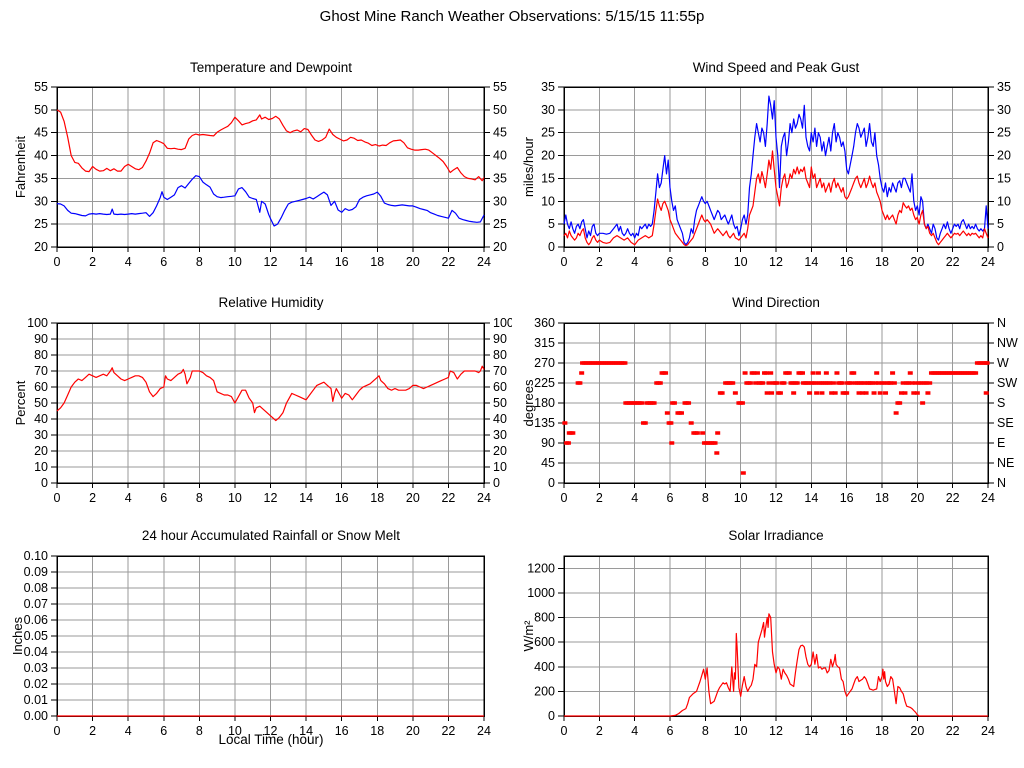  What do you see at coordinates (36, 556) in the screenshot?
I see `svg-text: 0.10` at bounding box center [36, 556].